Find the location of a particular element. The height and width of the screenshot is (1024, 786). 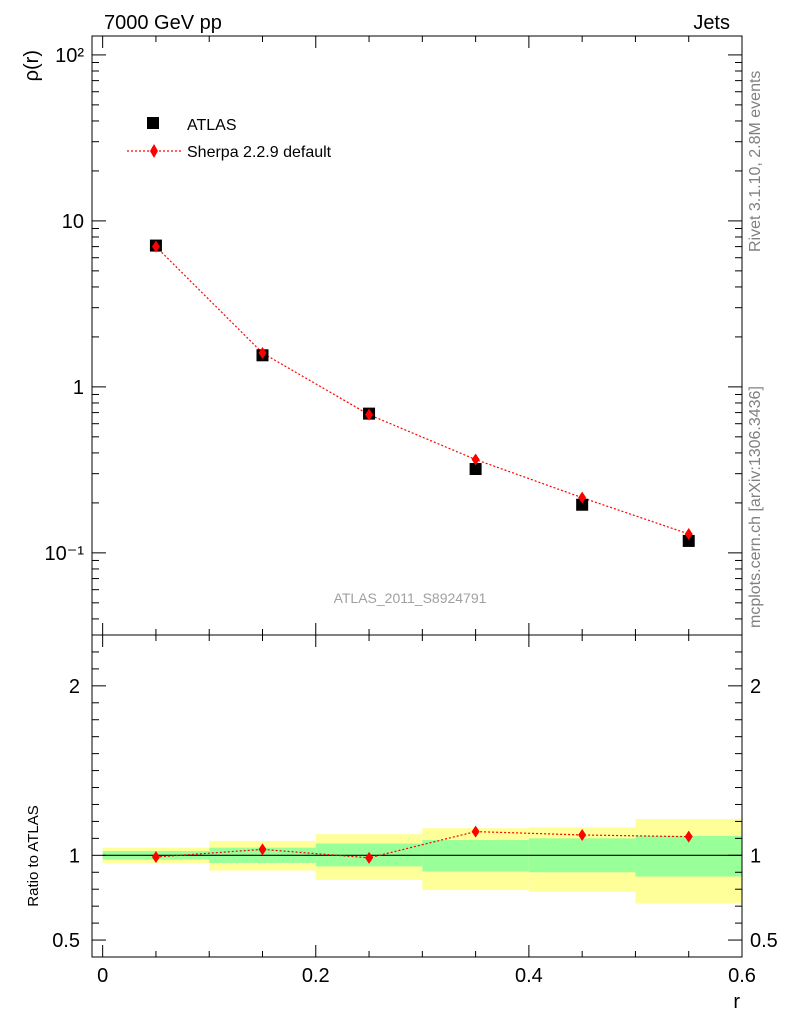

x-tick-label: 0 is located at coordinates (102, 976).